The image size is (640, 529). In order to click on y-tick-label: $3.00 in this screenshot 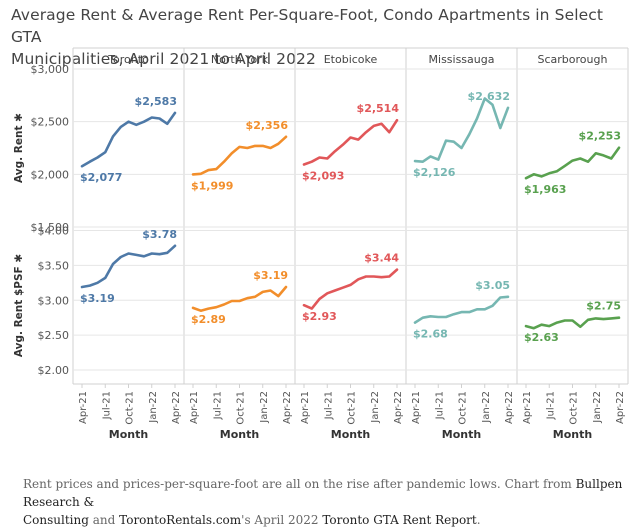, I will do `click(54, 300)`.